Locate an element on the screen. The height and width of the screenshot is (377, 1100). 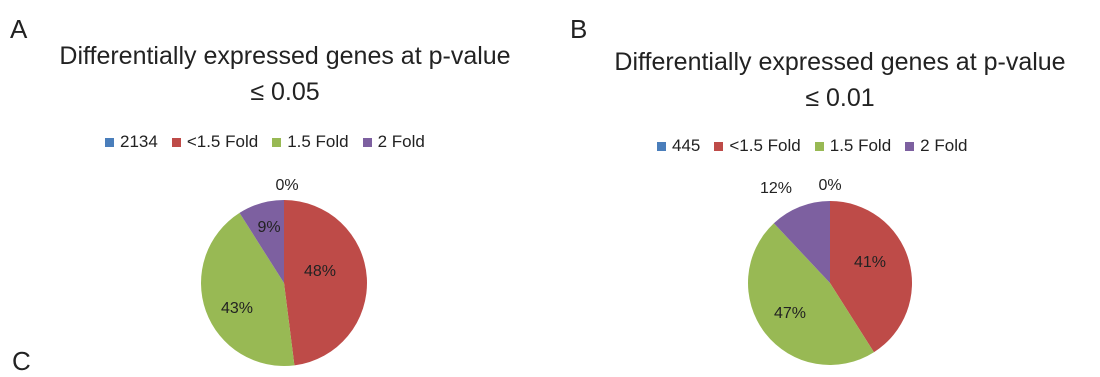
chart-a-legend-item: 1.5 Fold is located at coordinates (310, 142).